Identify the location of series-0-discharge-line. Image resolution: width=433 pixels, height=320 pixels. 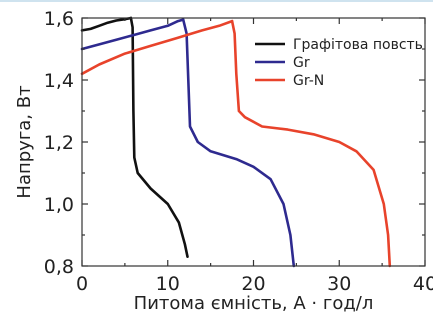
(159, 137).